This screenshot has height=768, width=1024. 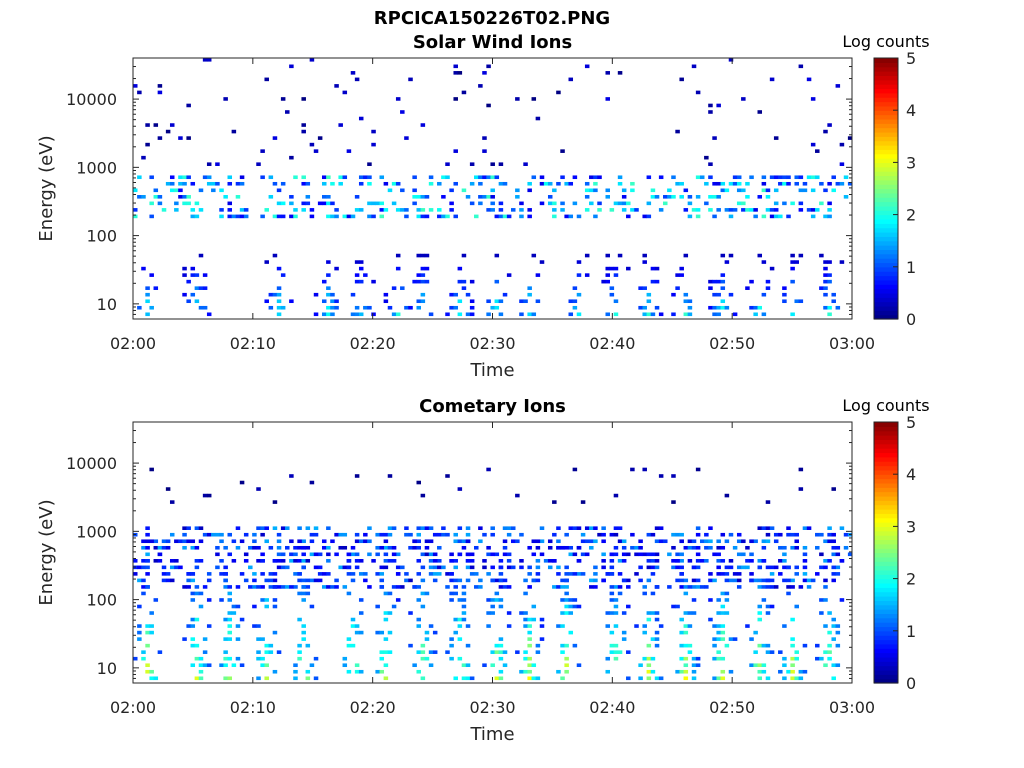 What do you see at coordinates (492, 343) in the screenshot?
I see `x-tick-label: 02:30` at bounding box center [492, 343].